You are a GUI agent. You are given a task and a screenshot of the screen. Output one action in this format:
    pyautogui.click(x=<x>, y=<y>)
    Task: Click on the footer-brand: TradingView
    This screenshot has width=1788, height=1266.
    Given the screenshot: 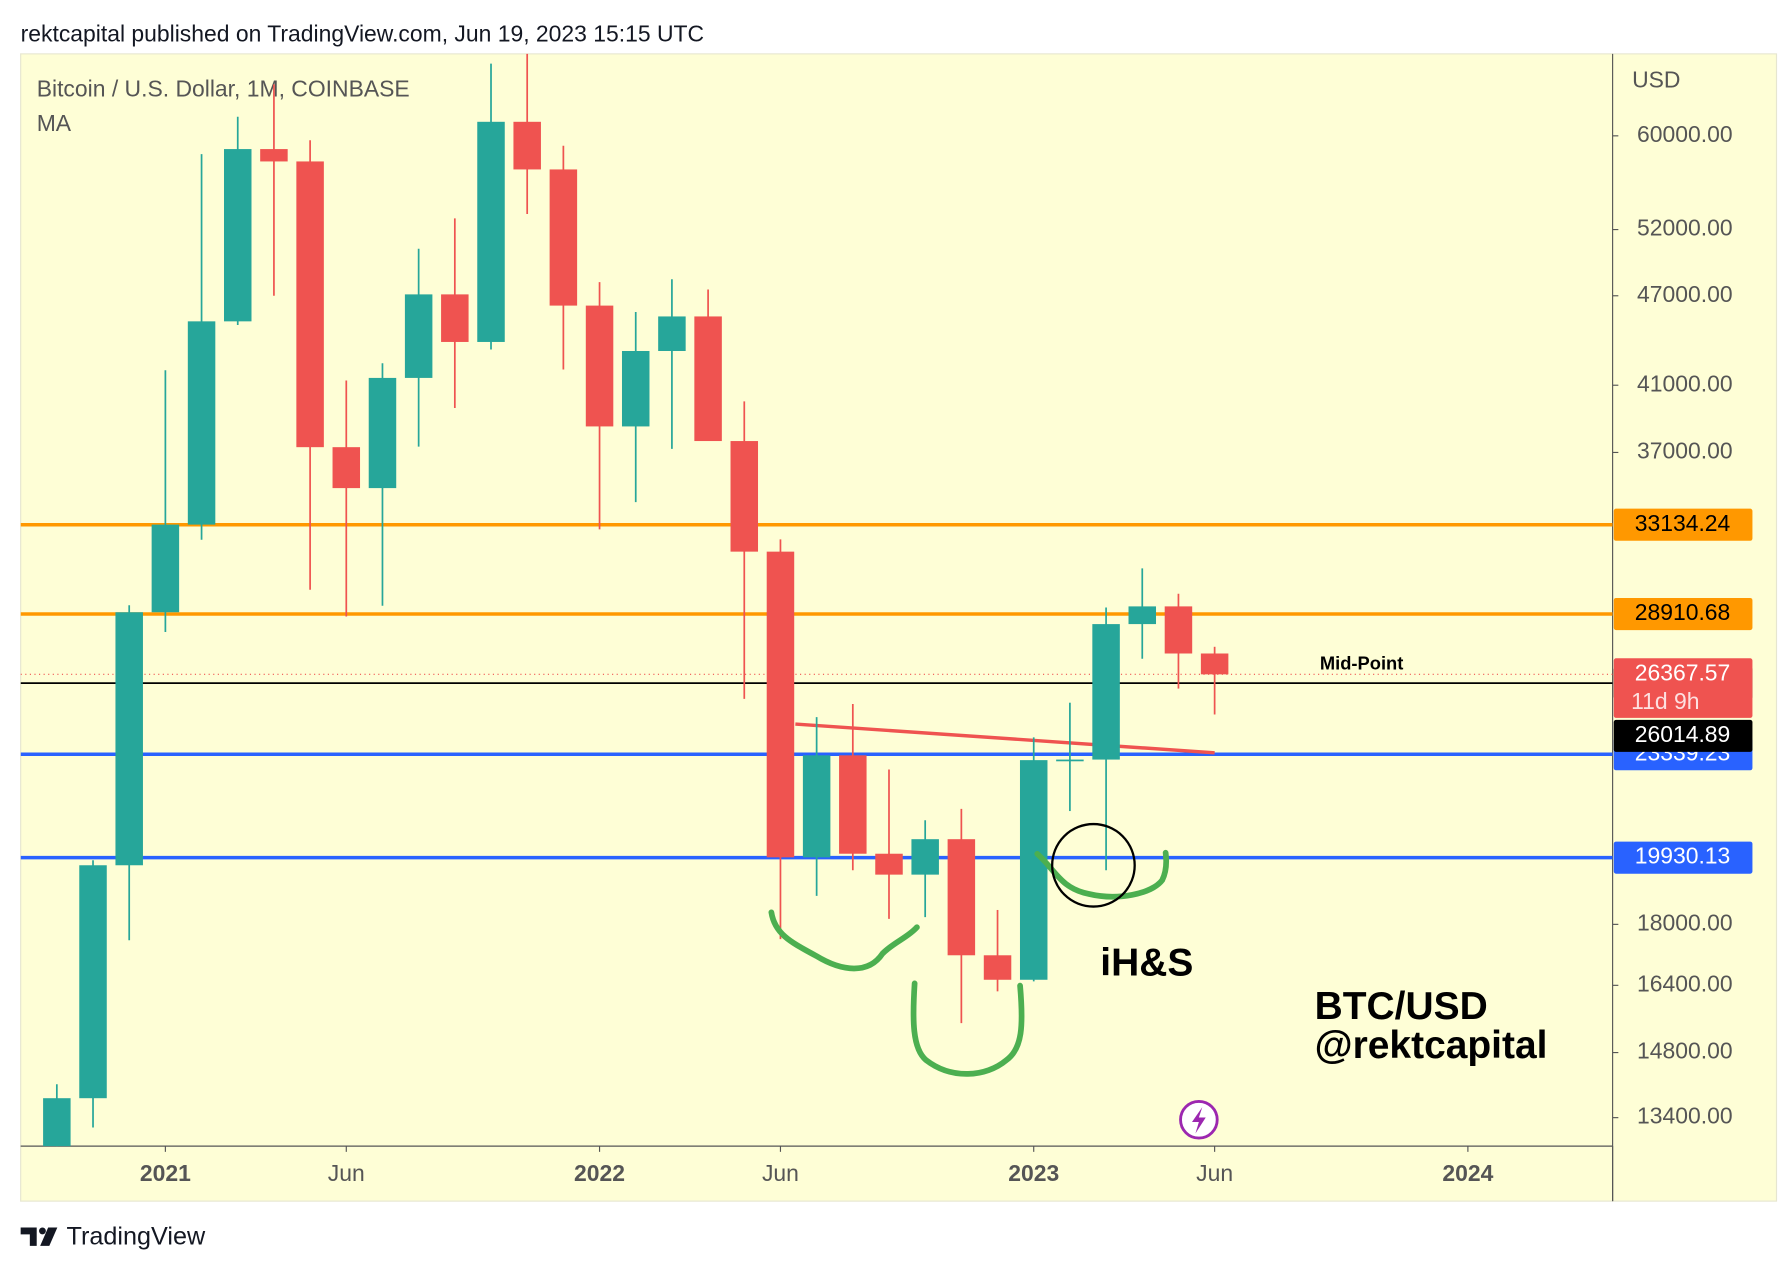 What is the action you would take?
    pyautogui.click(x=136, y=1236)
    